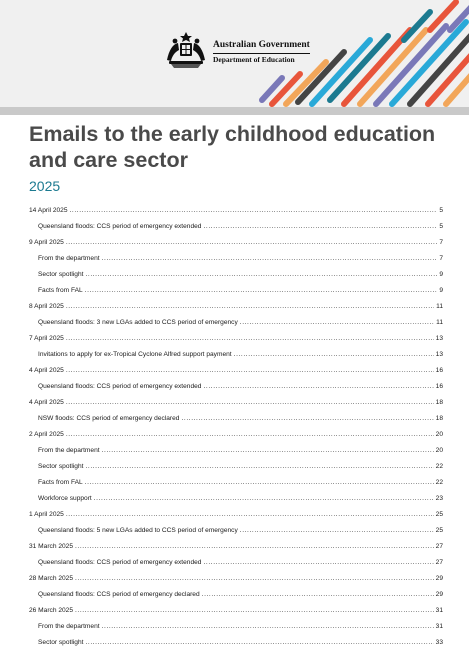 Image resolution: width=469 pixels, height=664 pixels. What do you see at coordinates (61, 274) in the screenshot?
I see `toc-entry-text: Sector spotlight` at bounding box center [61, 274].